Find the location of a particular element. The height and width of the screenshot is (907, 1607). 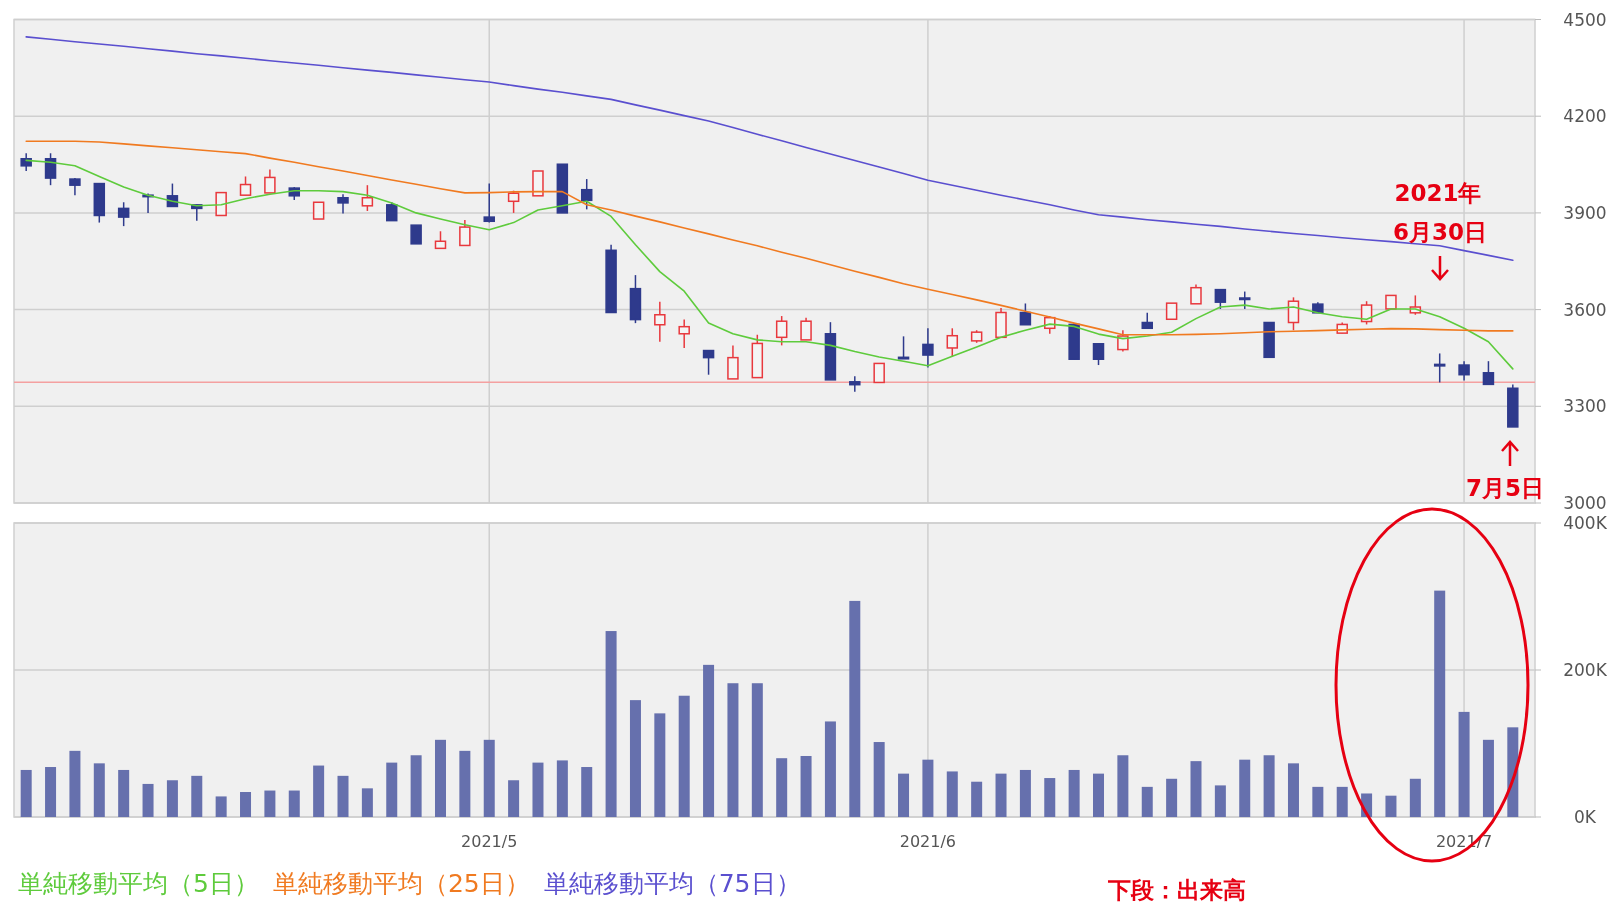

y-tick-label: 3000 is located at coordinates (1585, 503).